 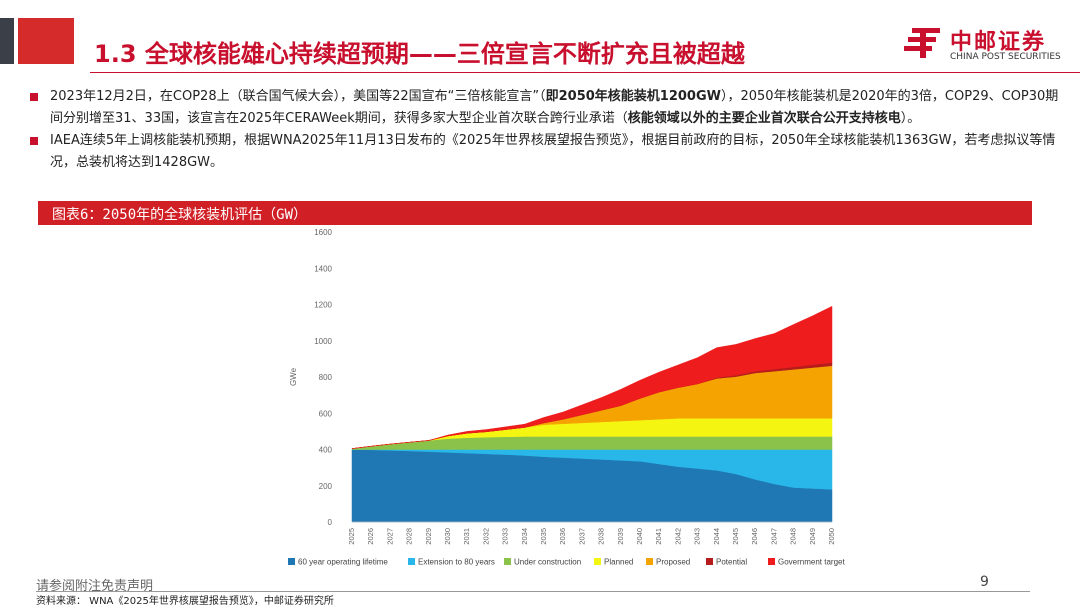 I want to click on x-tick-label: 2049, so click(x=812, y=536).